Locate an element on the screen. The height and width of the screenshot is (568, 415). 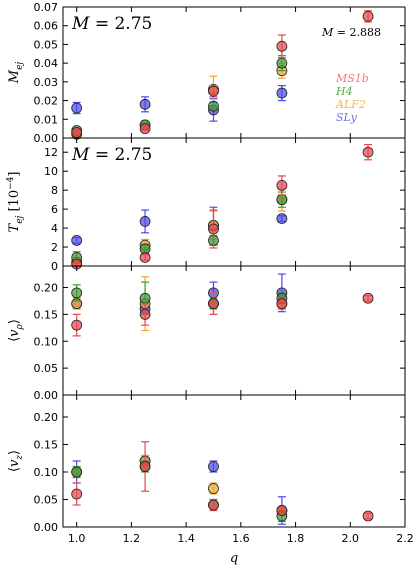
svg-text: ⟨vρ⟩ is located at coordinates (16, 330).